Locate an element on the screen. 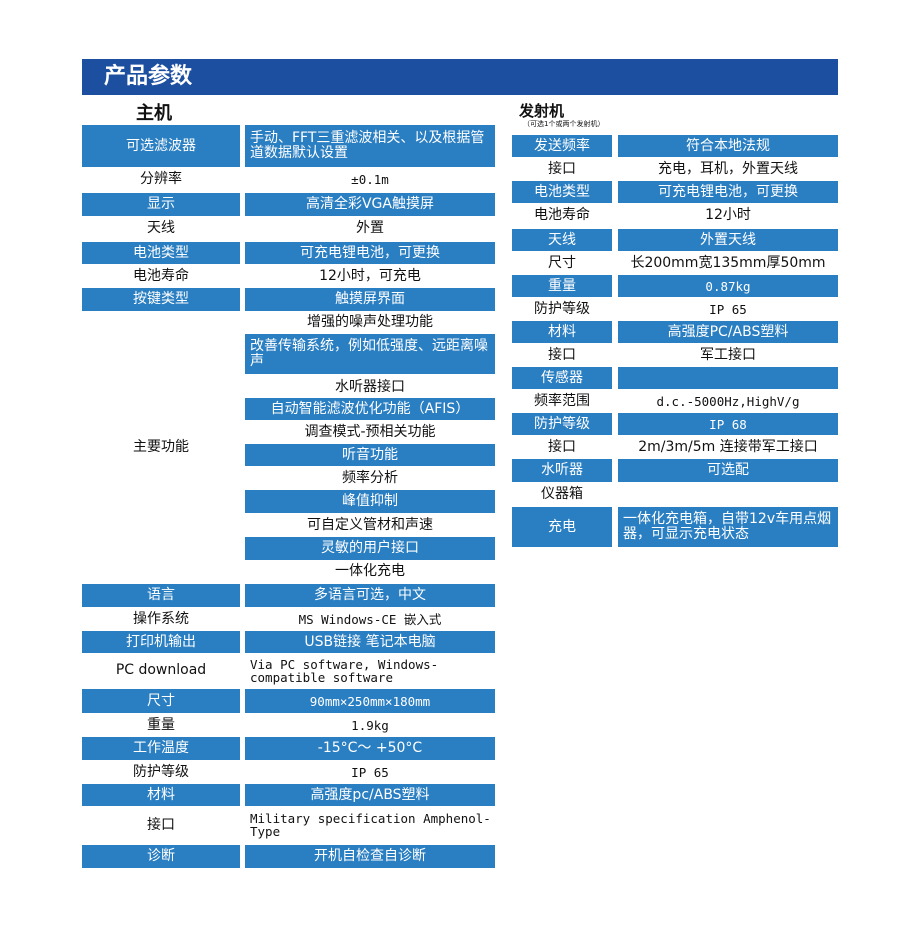 The image size is (915, 934). spec-label: PC download is located at coordinates (161, 670).